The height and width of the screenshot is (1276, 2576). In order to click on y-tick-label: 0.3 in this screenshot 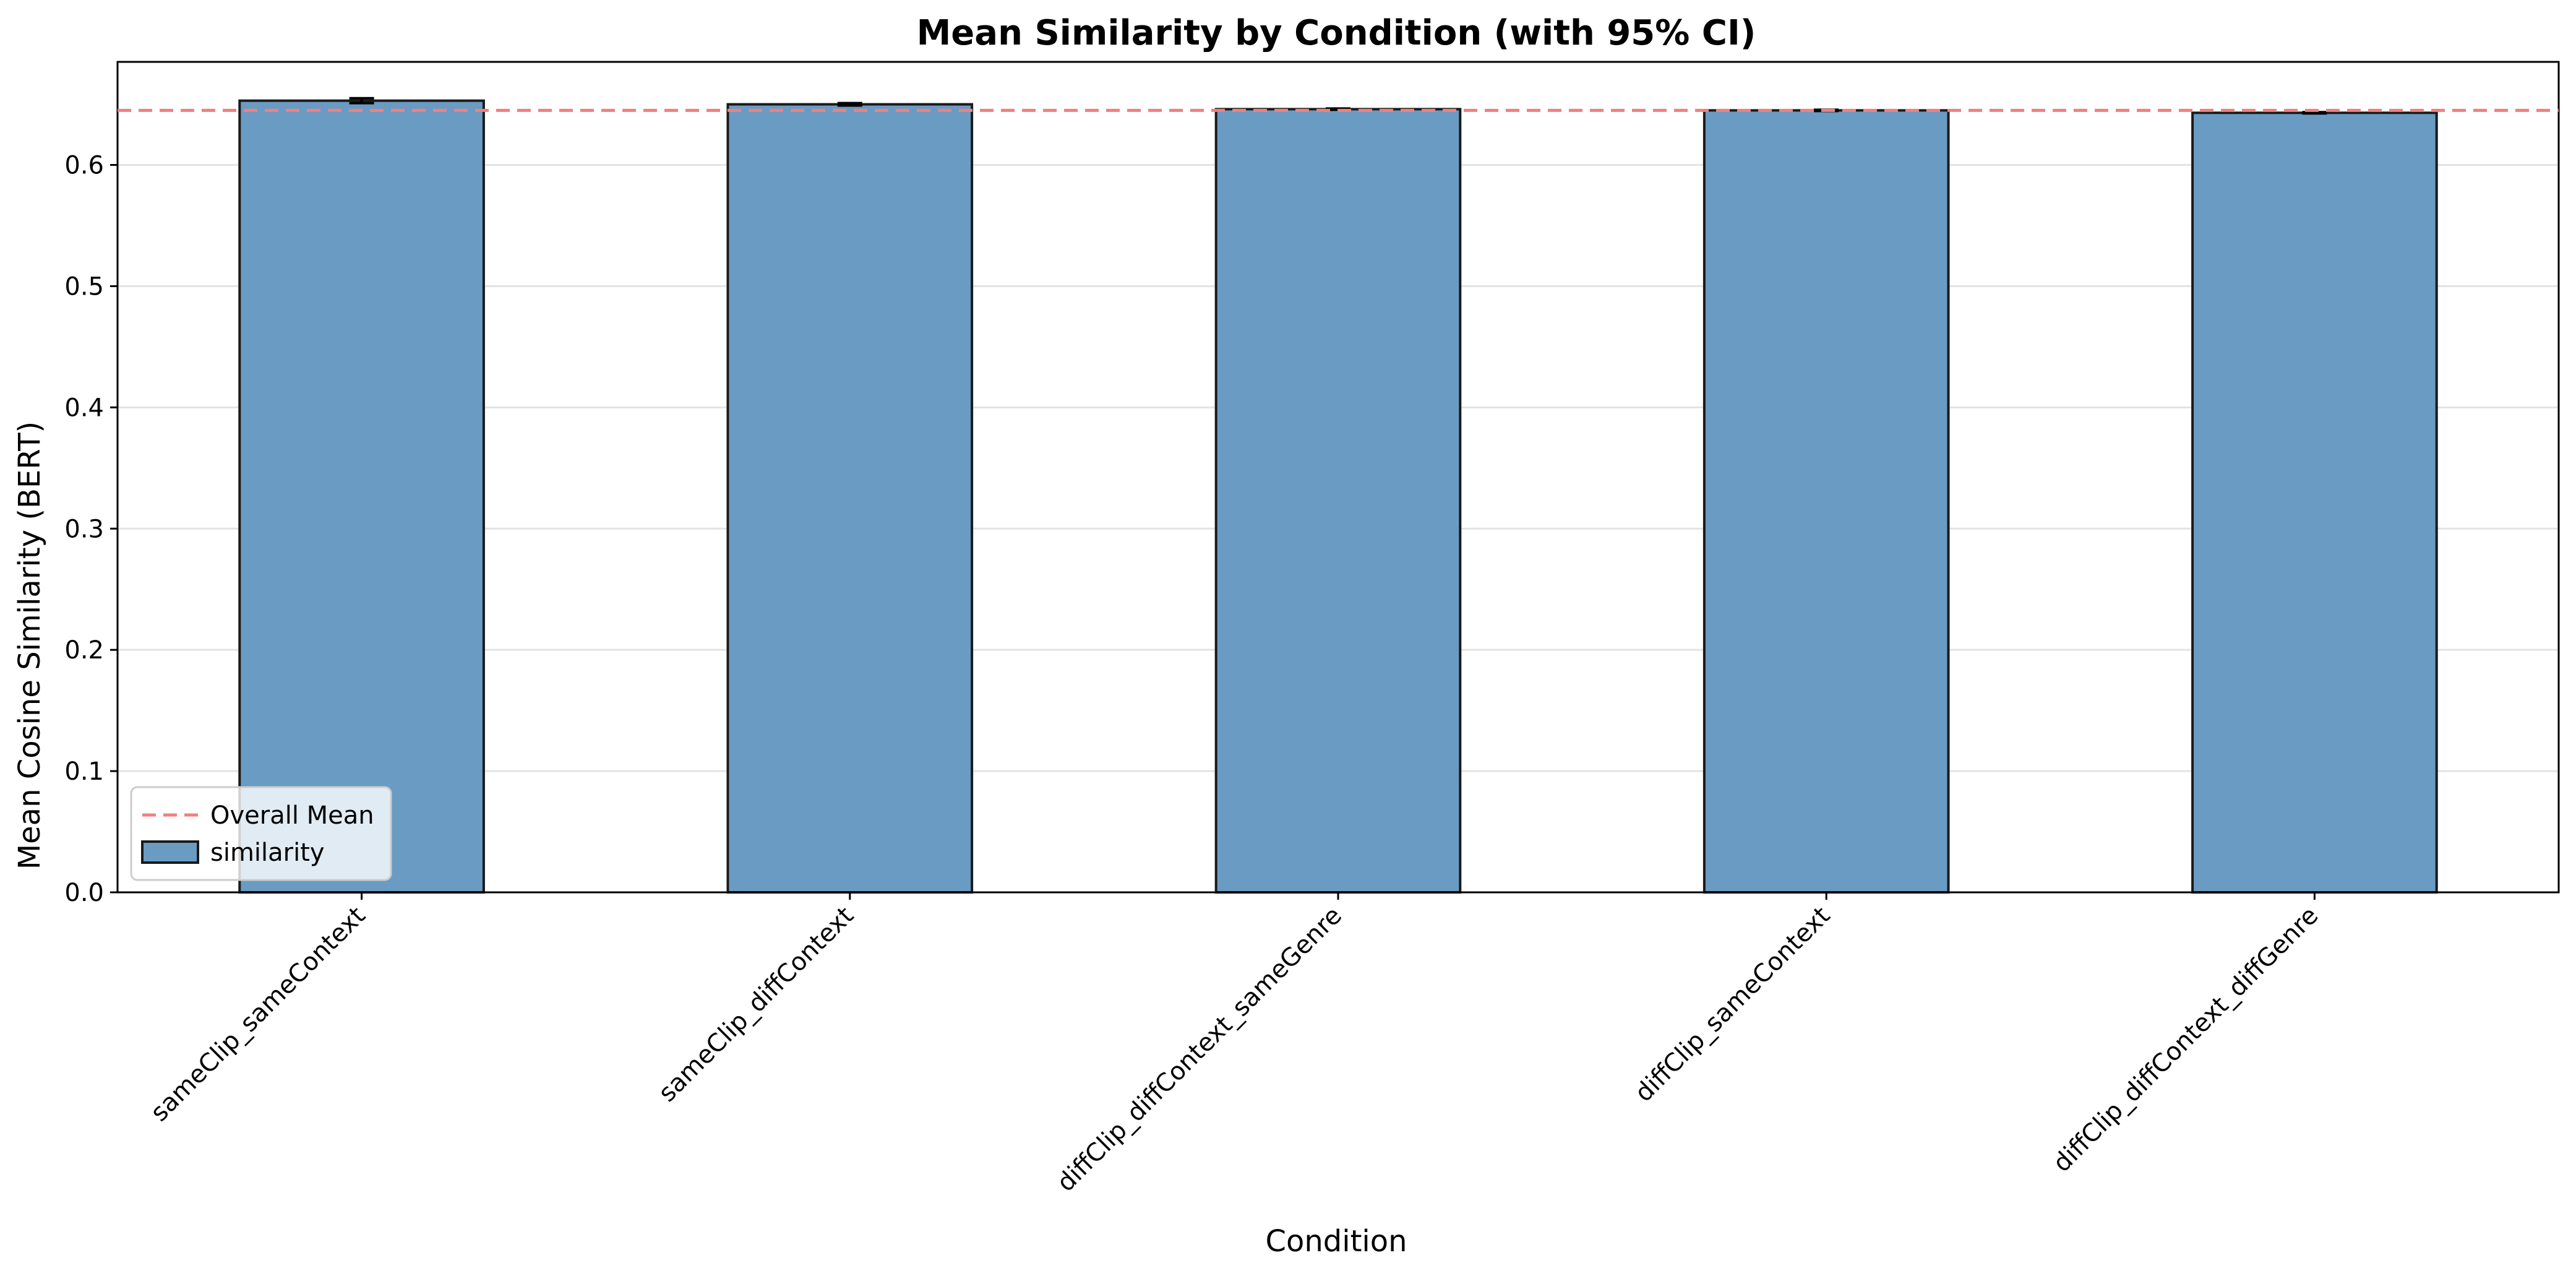, I will do `click(84, 529)`.